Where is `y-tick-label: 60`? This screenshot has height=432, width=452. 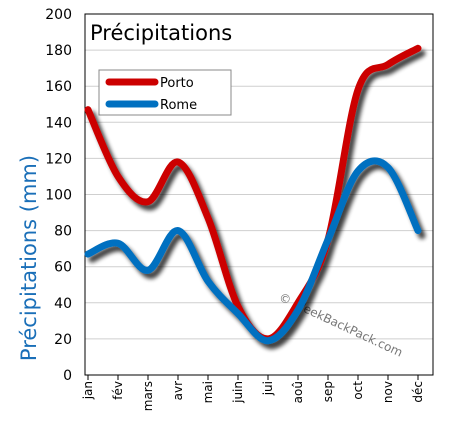
y-tick-label: 60 is located at coordinates (63, 268).